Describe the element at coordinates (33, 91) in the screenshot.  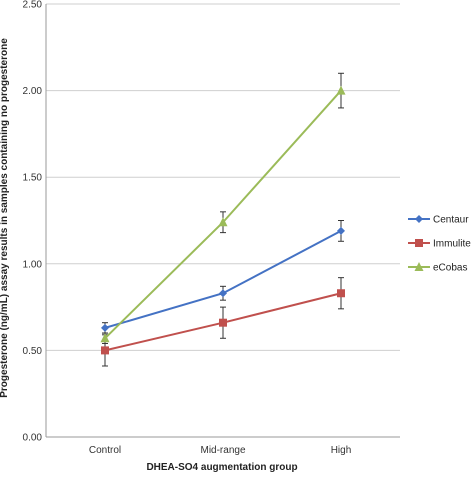
I see `y-tick-label: 2.00` at that location.